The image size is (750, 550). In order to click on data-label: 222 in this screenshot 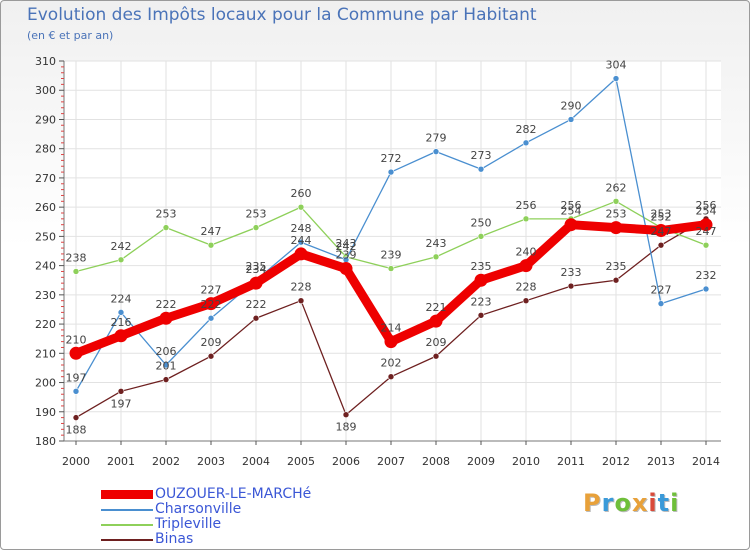, I will do `click(211, 304)`.